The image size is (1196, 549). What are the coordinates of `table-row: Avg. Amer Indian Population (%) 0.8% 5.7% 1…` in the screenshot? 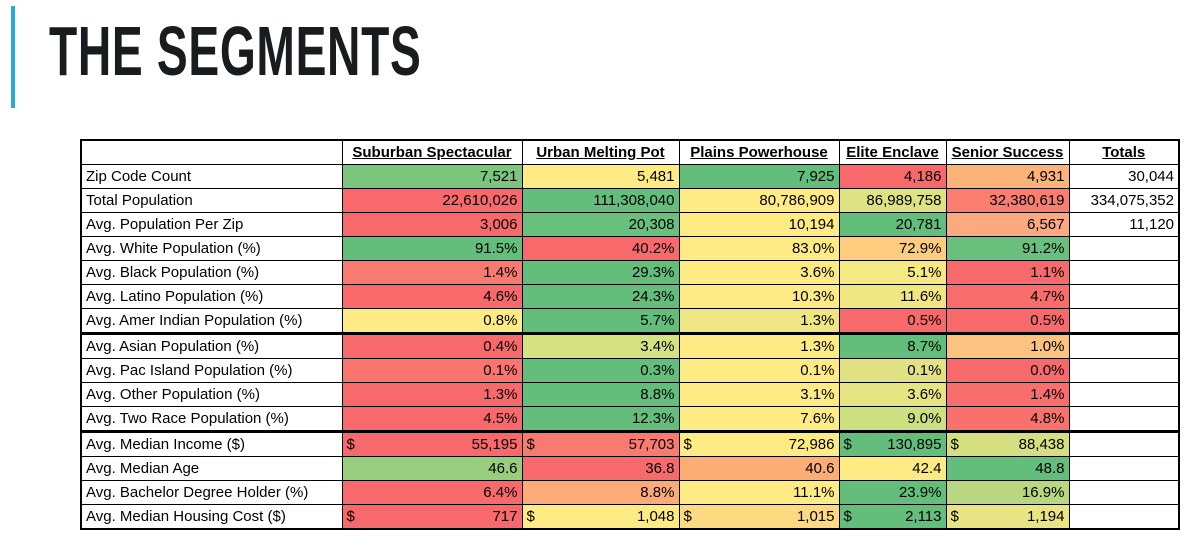 It's located at (630, 321).